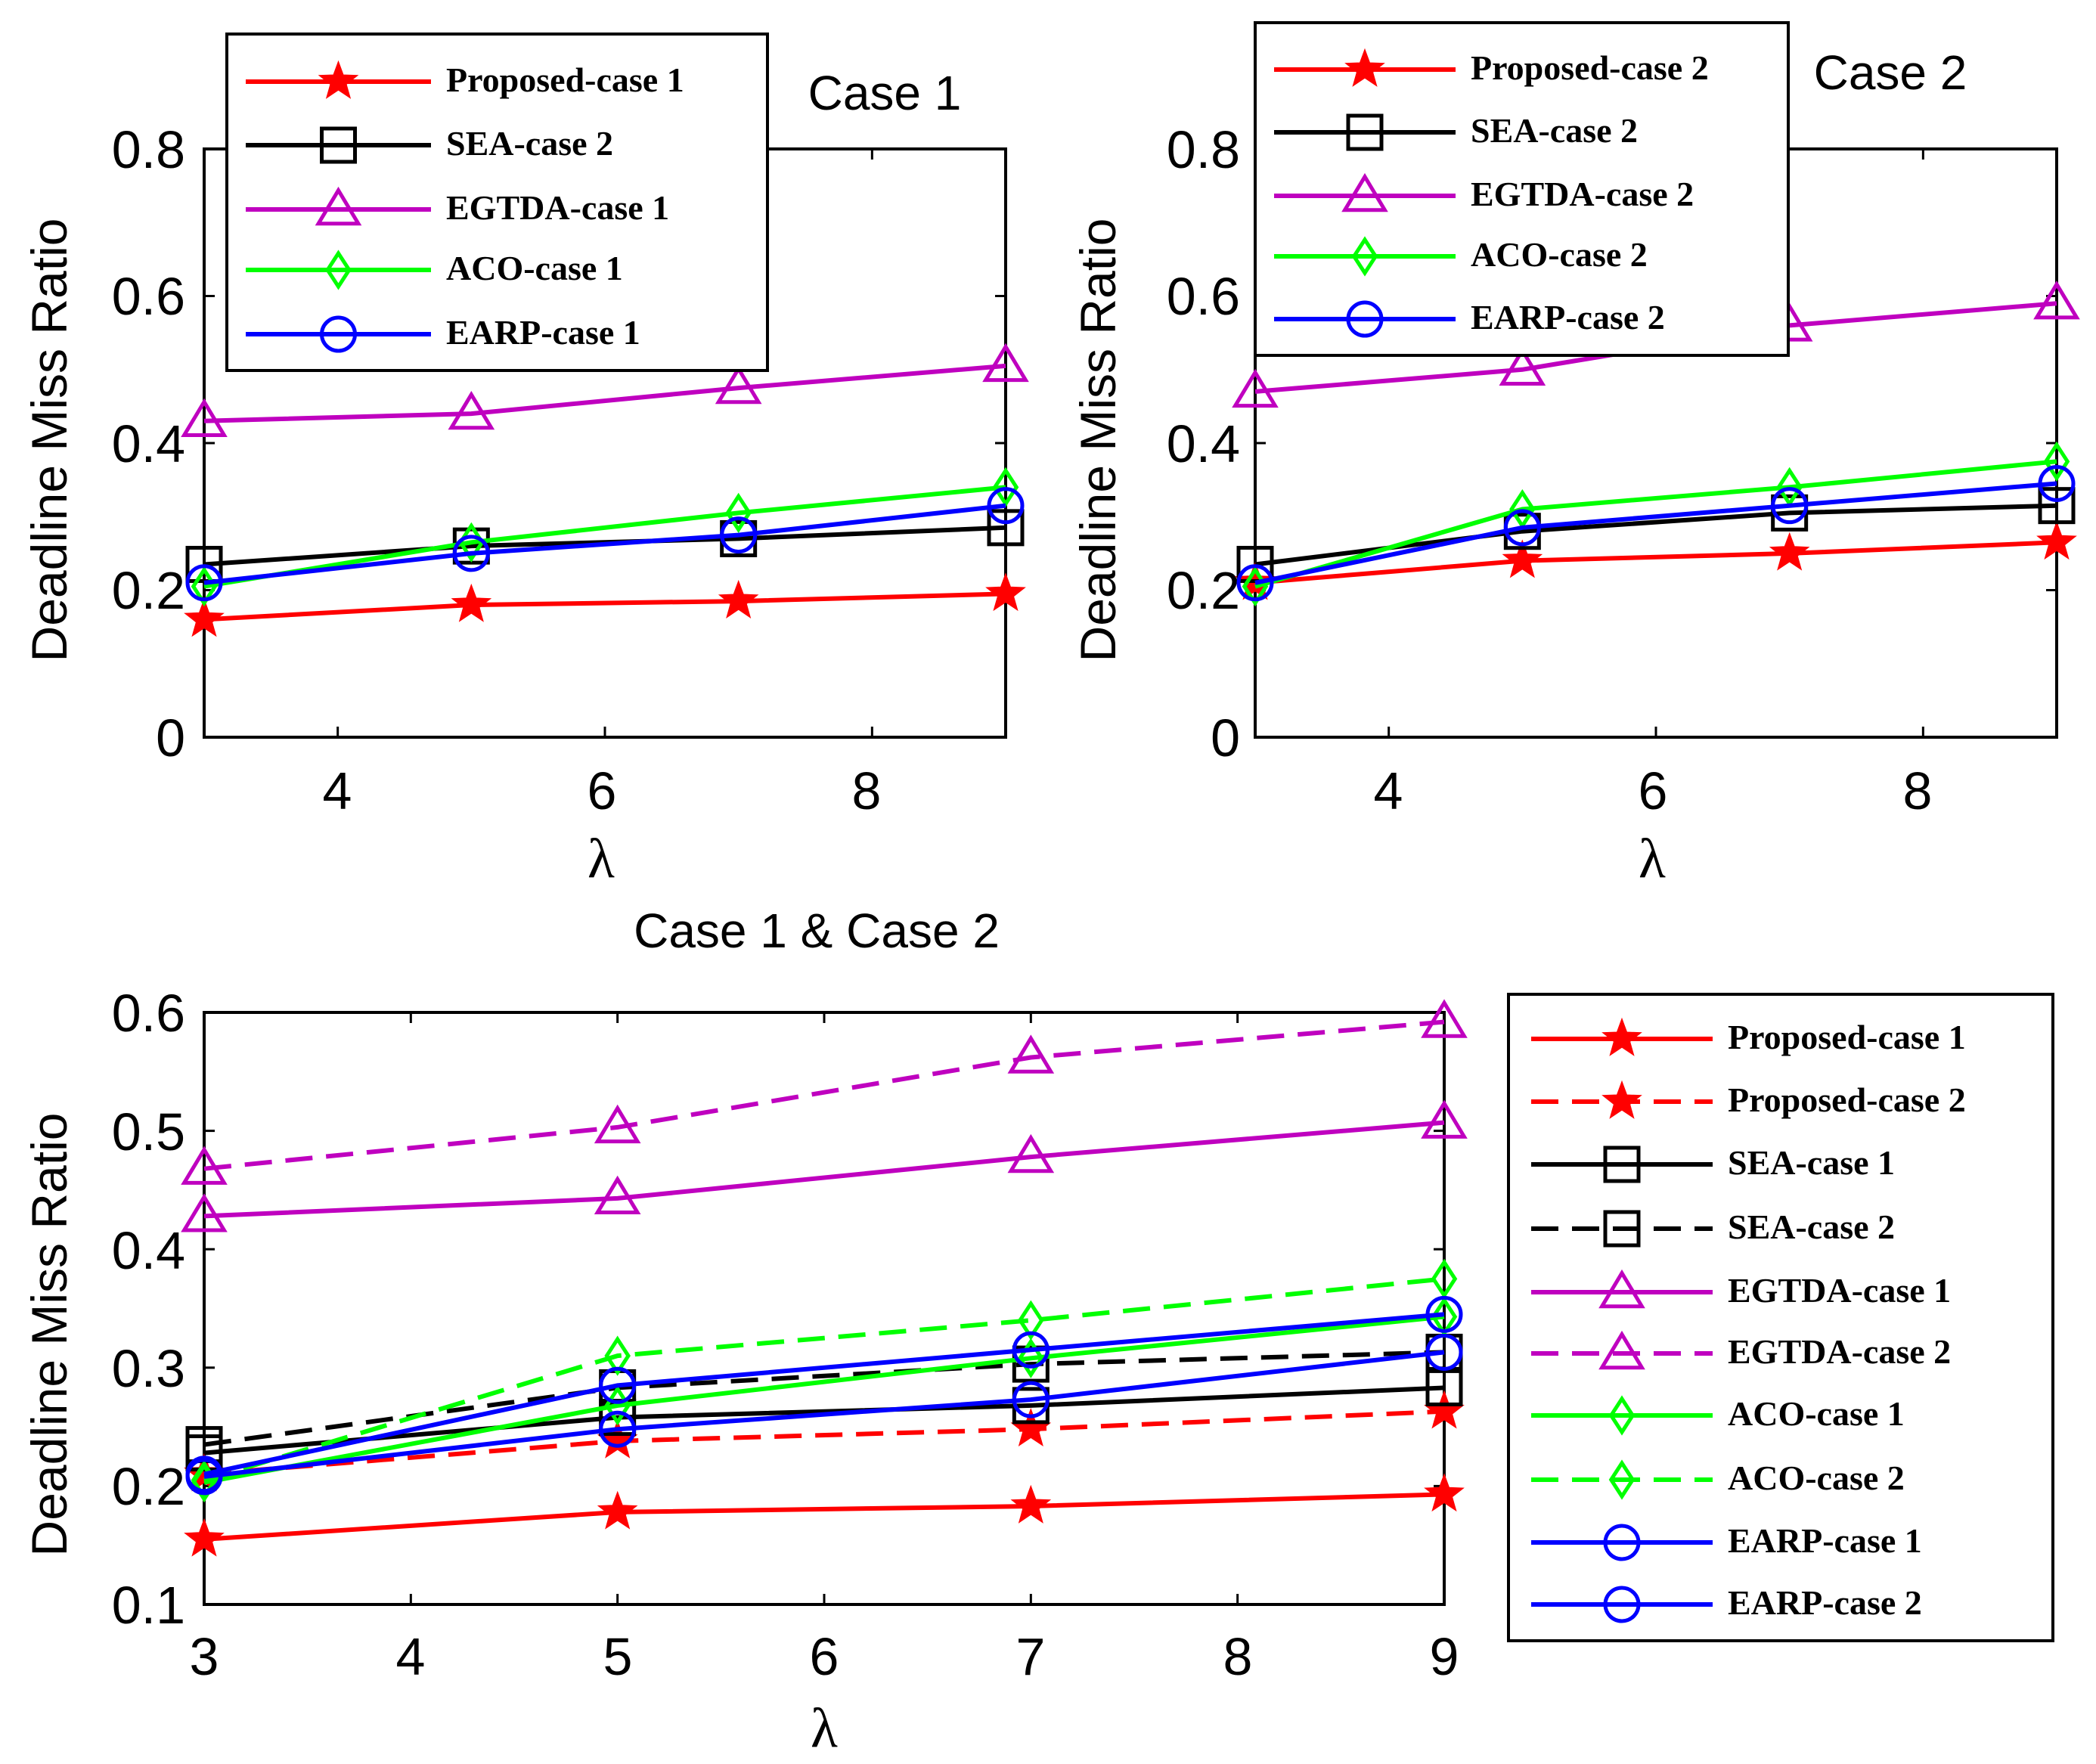  What do you see at coordinates (148, 1368) in the screenshot?
I see `y-tick-label: 0.3` at bounding box center [148, 1368].